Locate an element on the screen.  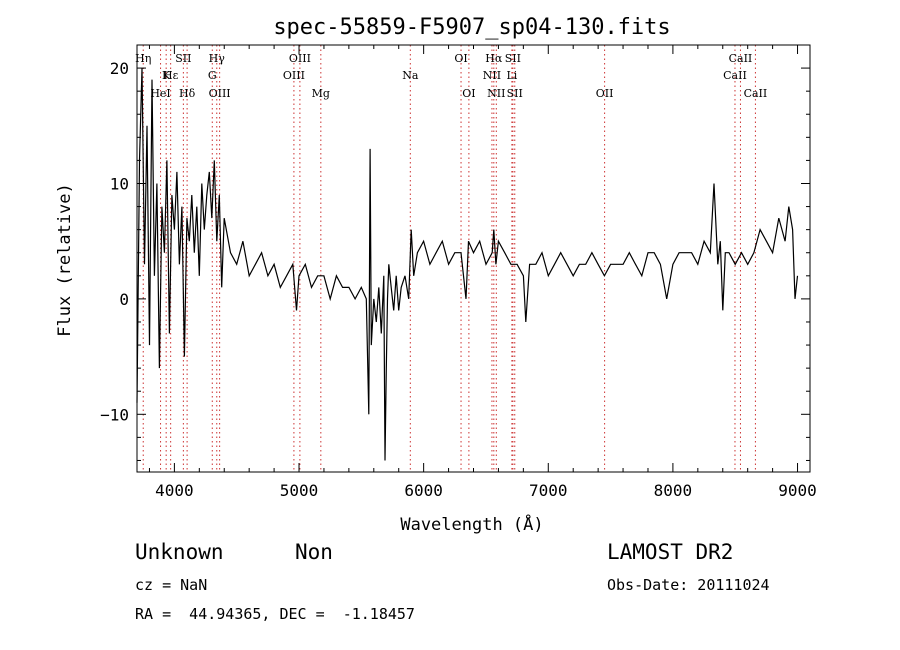
x-axis-label: Wavelength (Å) is located at coordinates (471, 524).